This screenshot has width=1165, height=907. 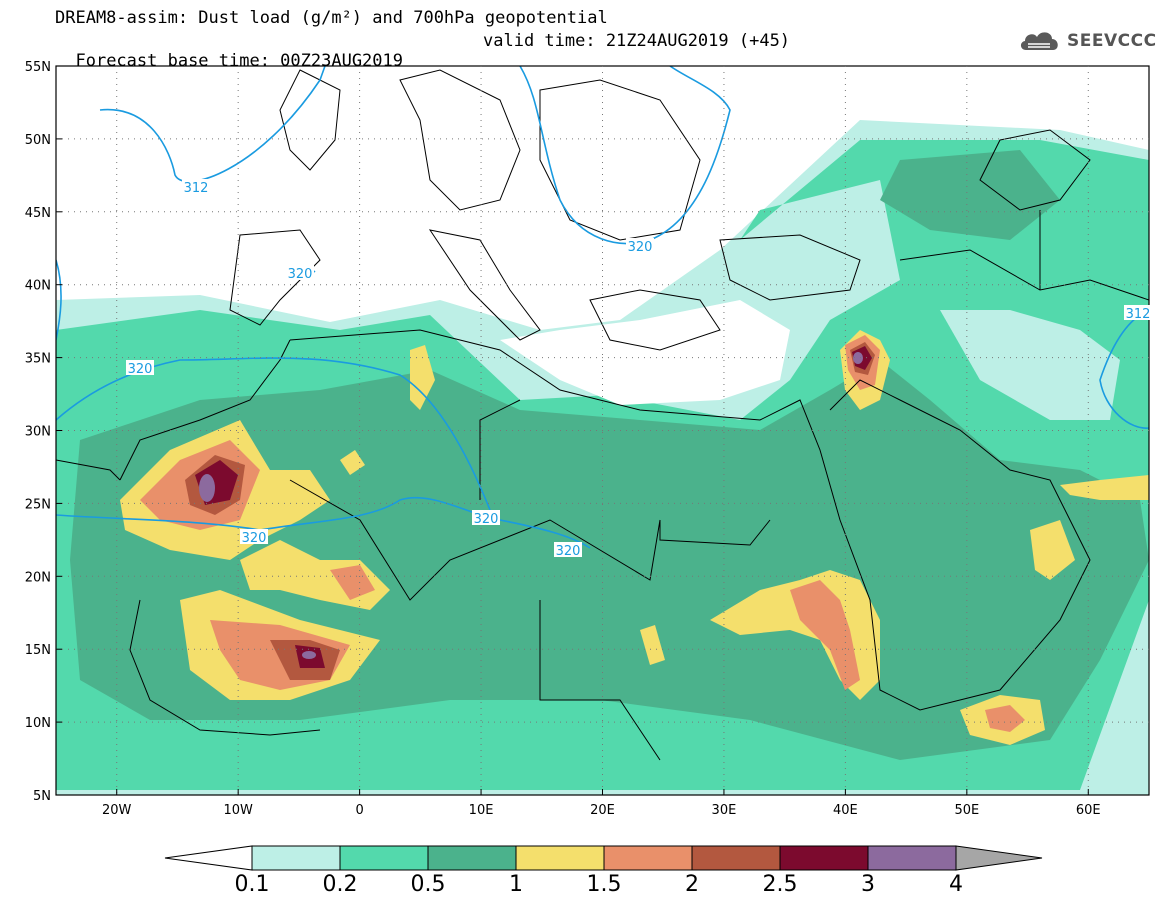 I want to click on dust-level-1.5-sudan, so click(x=825, y=635).